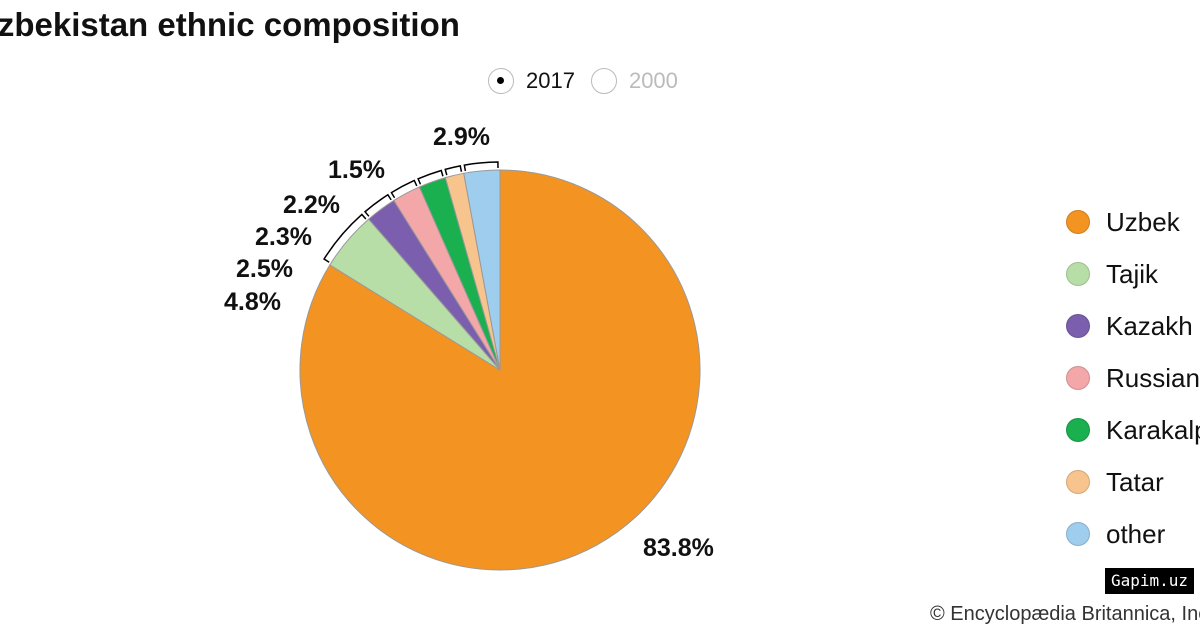 The image size is (1200, 631). What do you see at coordinates (1065, 614) in the screenshot?
I see `copyright-credit: © Encyclopædia Britannica, Inc.` at bounding box center [1065, 614].